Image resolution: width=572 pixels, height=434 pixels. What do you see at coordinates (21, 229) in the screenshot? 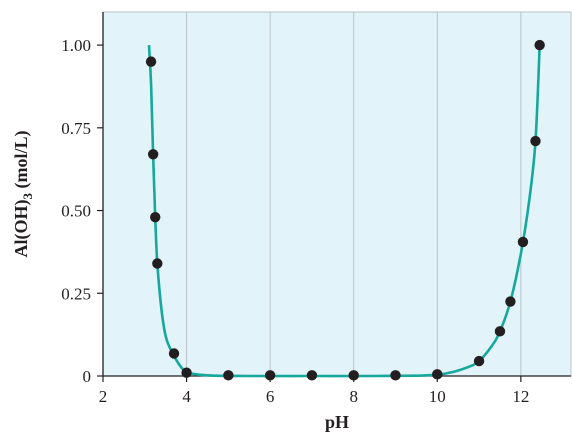
I see `y-axis-label-main: Al(OH)` at bounding box center [21, 229].